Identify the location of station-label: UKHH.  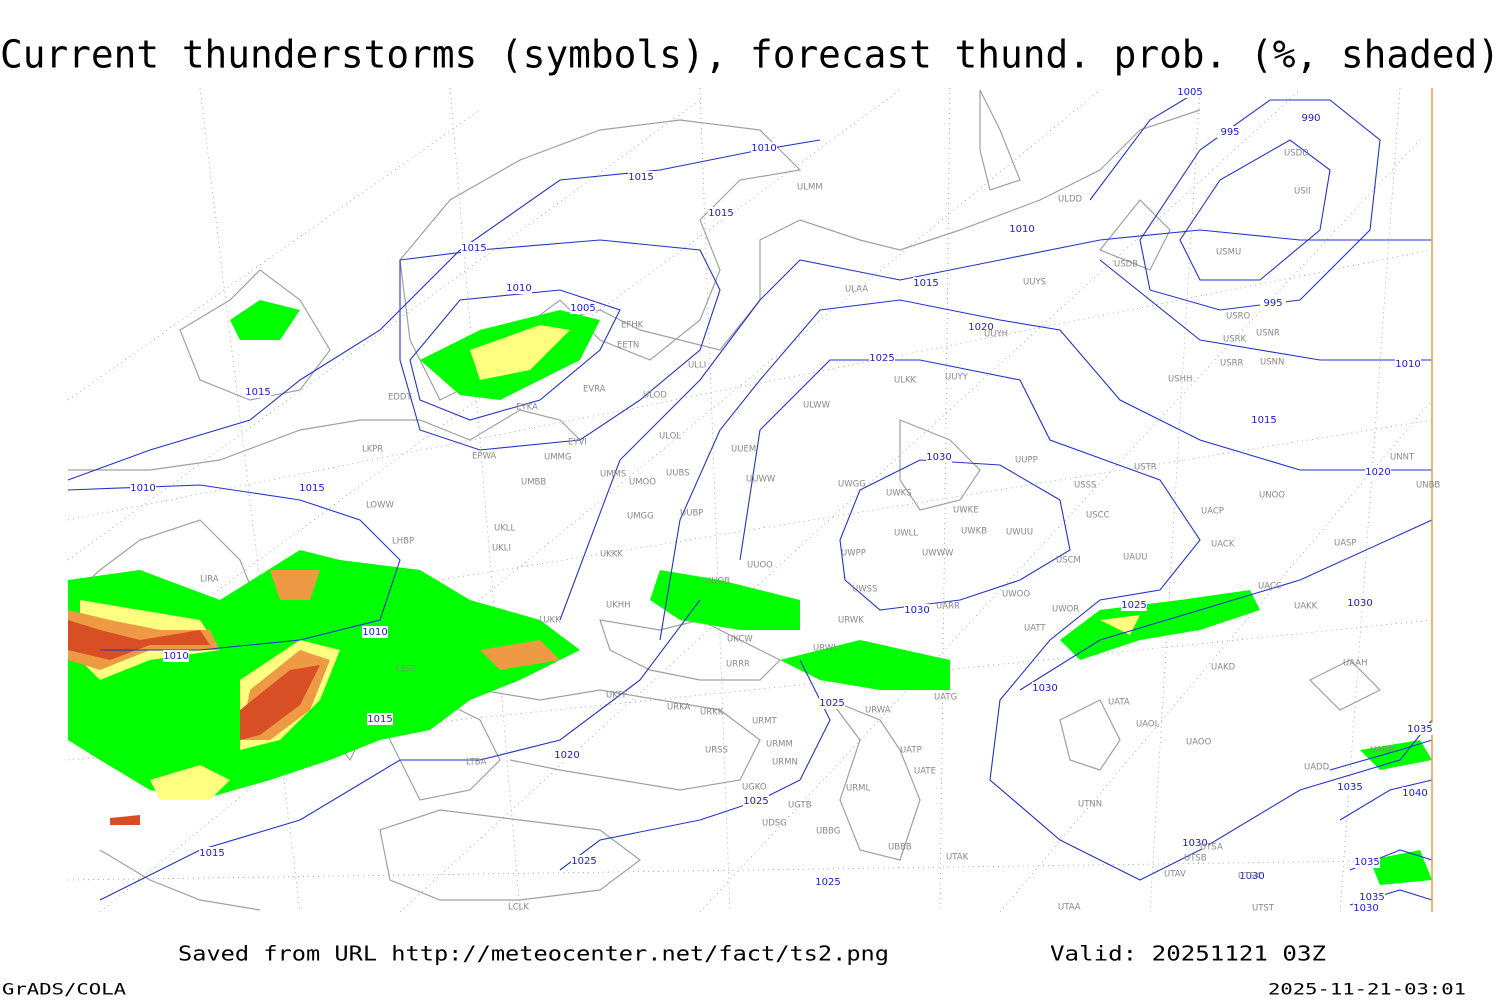
(618, 606).